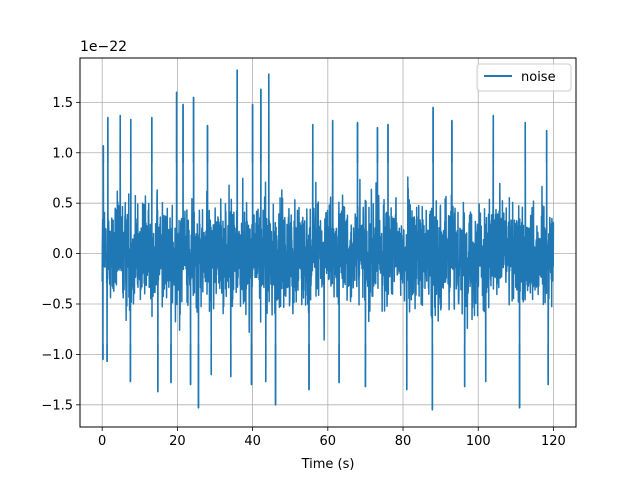 This screenshot has height=480, width=640. What do you see at coordinates (57, 405) in the screenshot?
I see `y-tick-label: −1.5` at bounding box center [57, 405].